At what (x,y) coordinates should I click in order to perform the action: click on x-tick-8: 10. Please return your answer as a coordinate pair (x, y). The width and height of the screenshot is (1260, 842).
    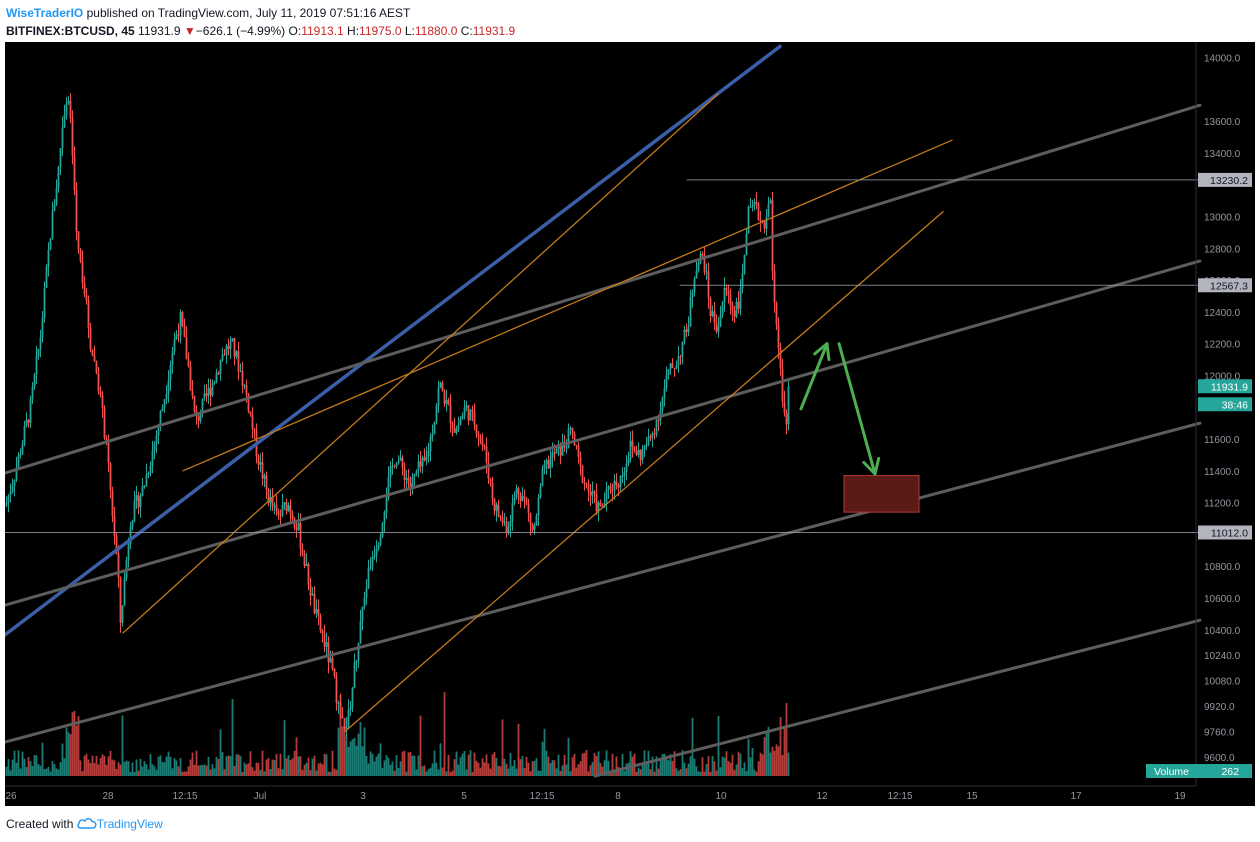
    Looking at the image, I should click on (721, 796).